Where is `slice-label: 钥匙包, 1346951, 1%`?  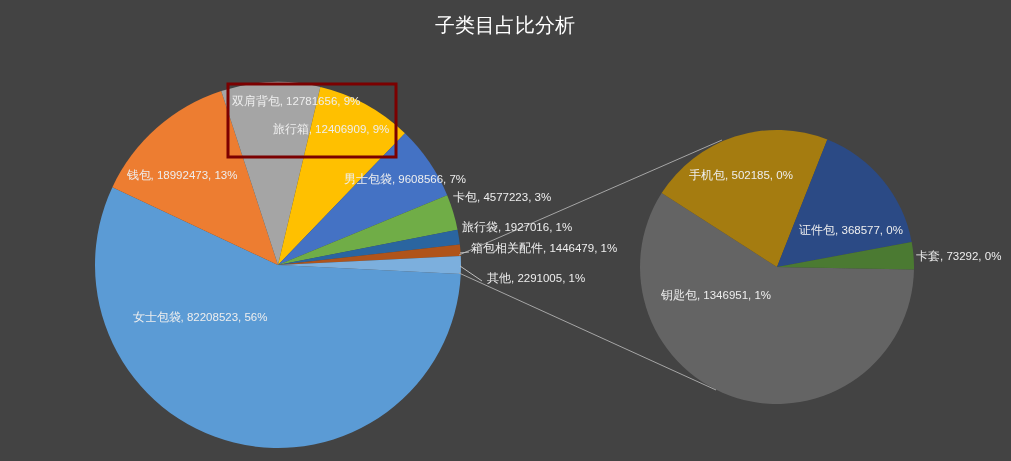 slice-label: 钥匙包, 1346951, 1% is located at coordinates (715, 295).